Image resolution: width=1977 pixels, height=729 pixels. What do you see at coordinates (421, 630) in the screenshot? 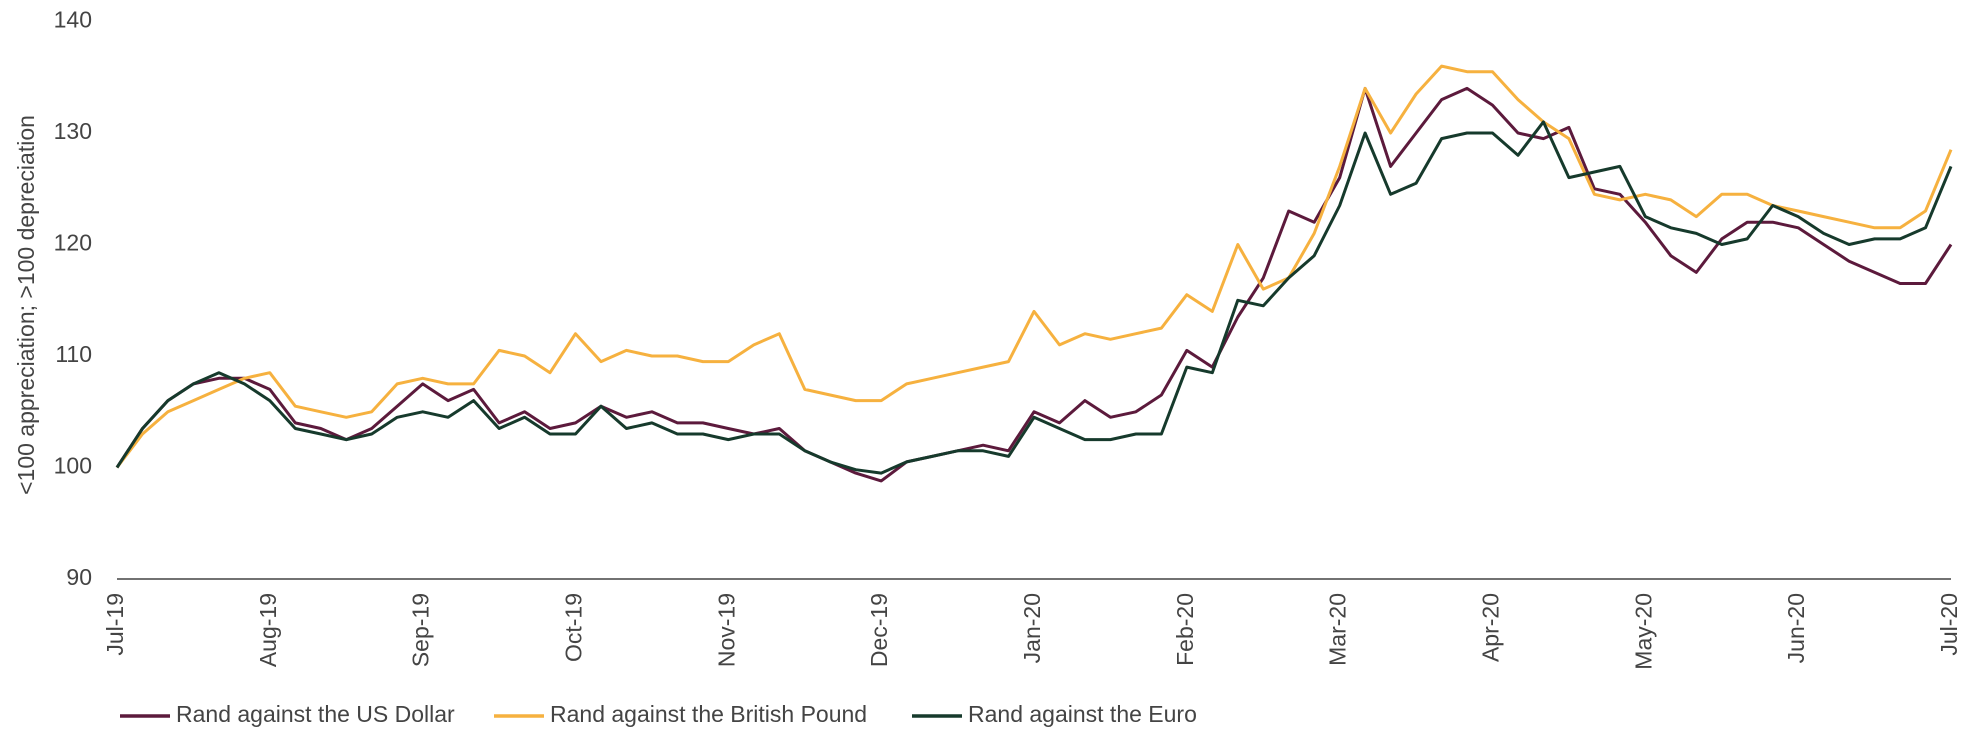
I see `x-tick-label: Sep-19` at bounding box center [421, 630].